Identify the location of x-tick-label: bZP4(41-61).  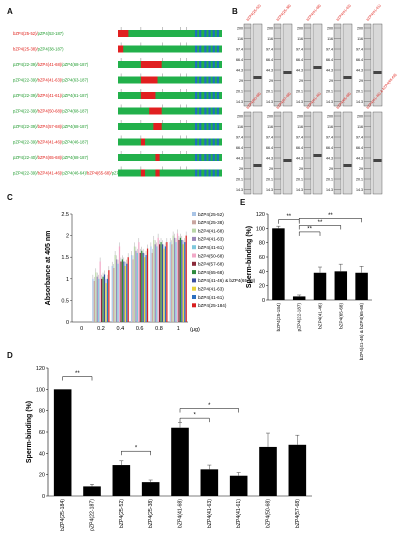
(239, 513).